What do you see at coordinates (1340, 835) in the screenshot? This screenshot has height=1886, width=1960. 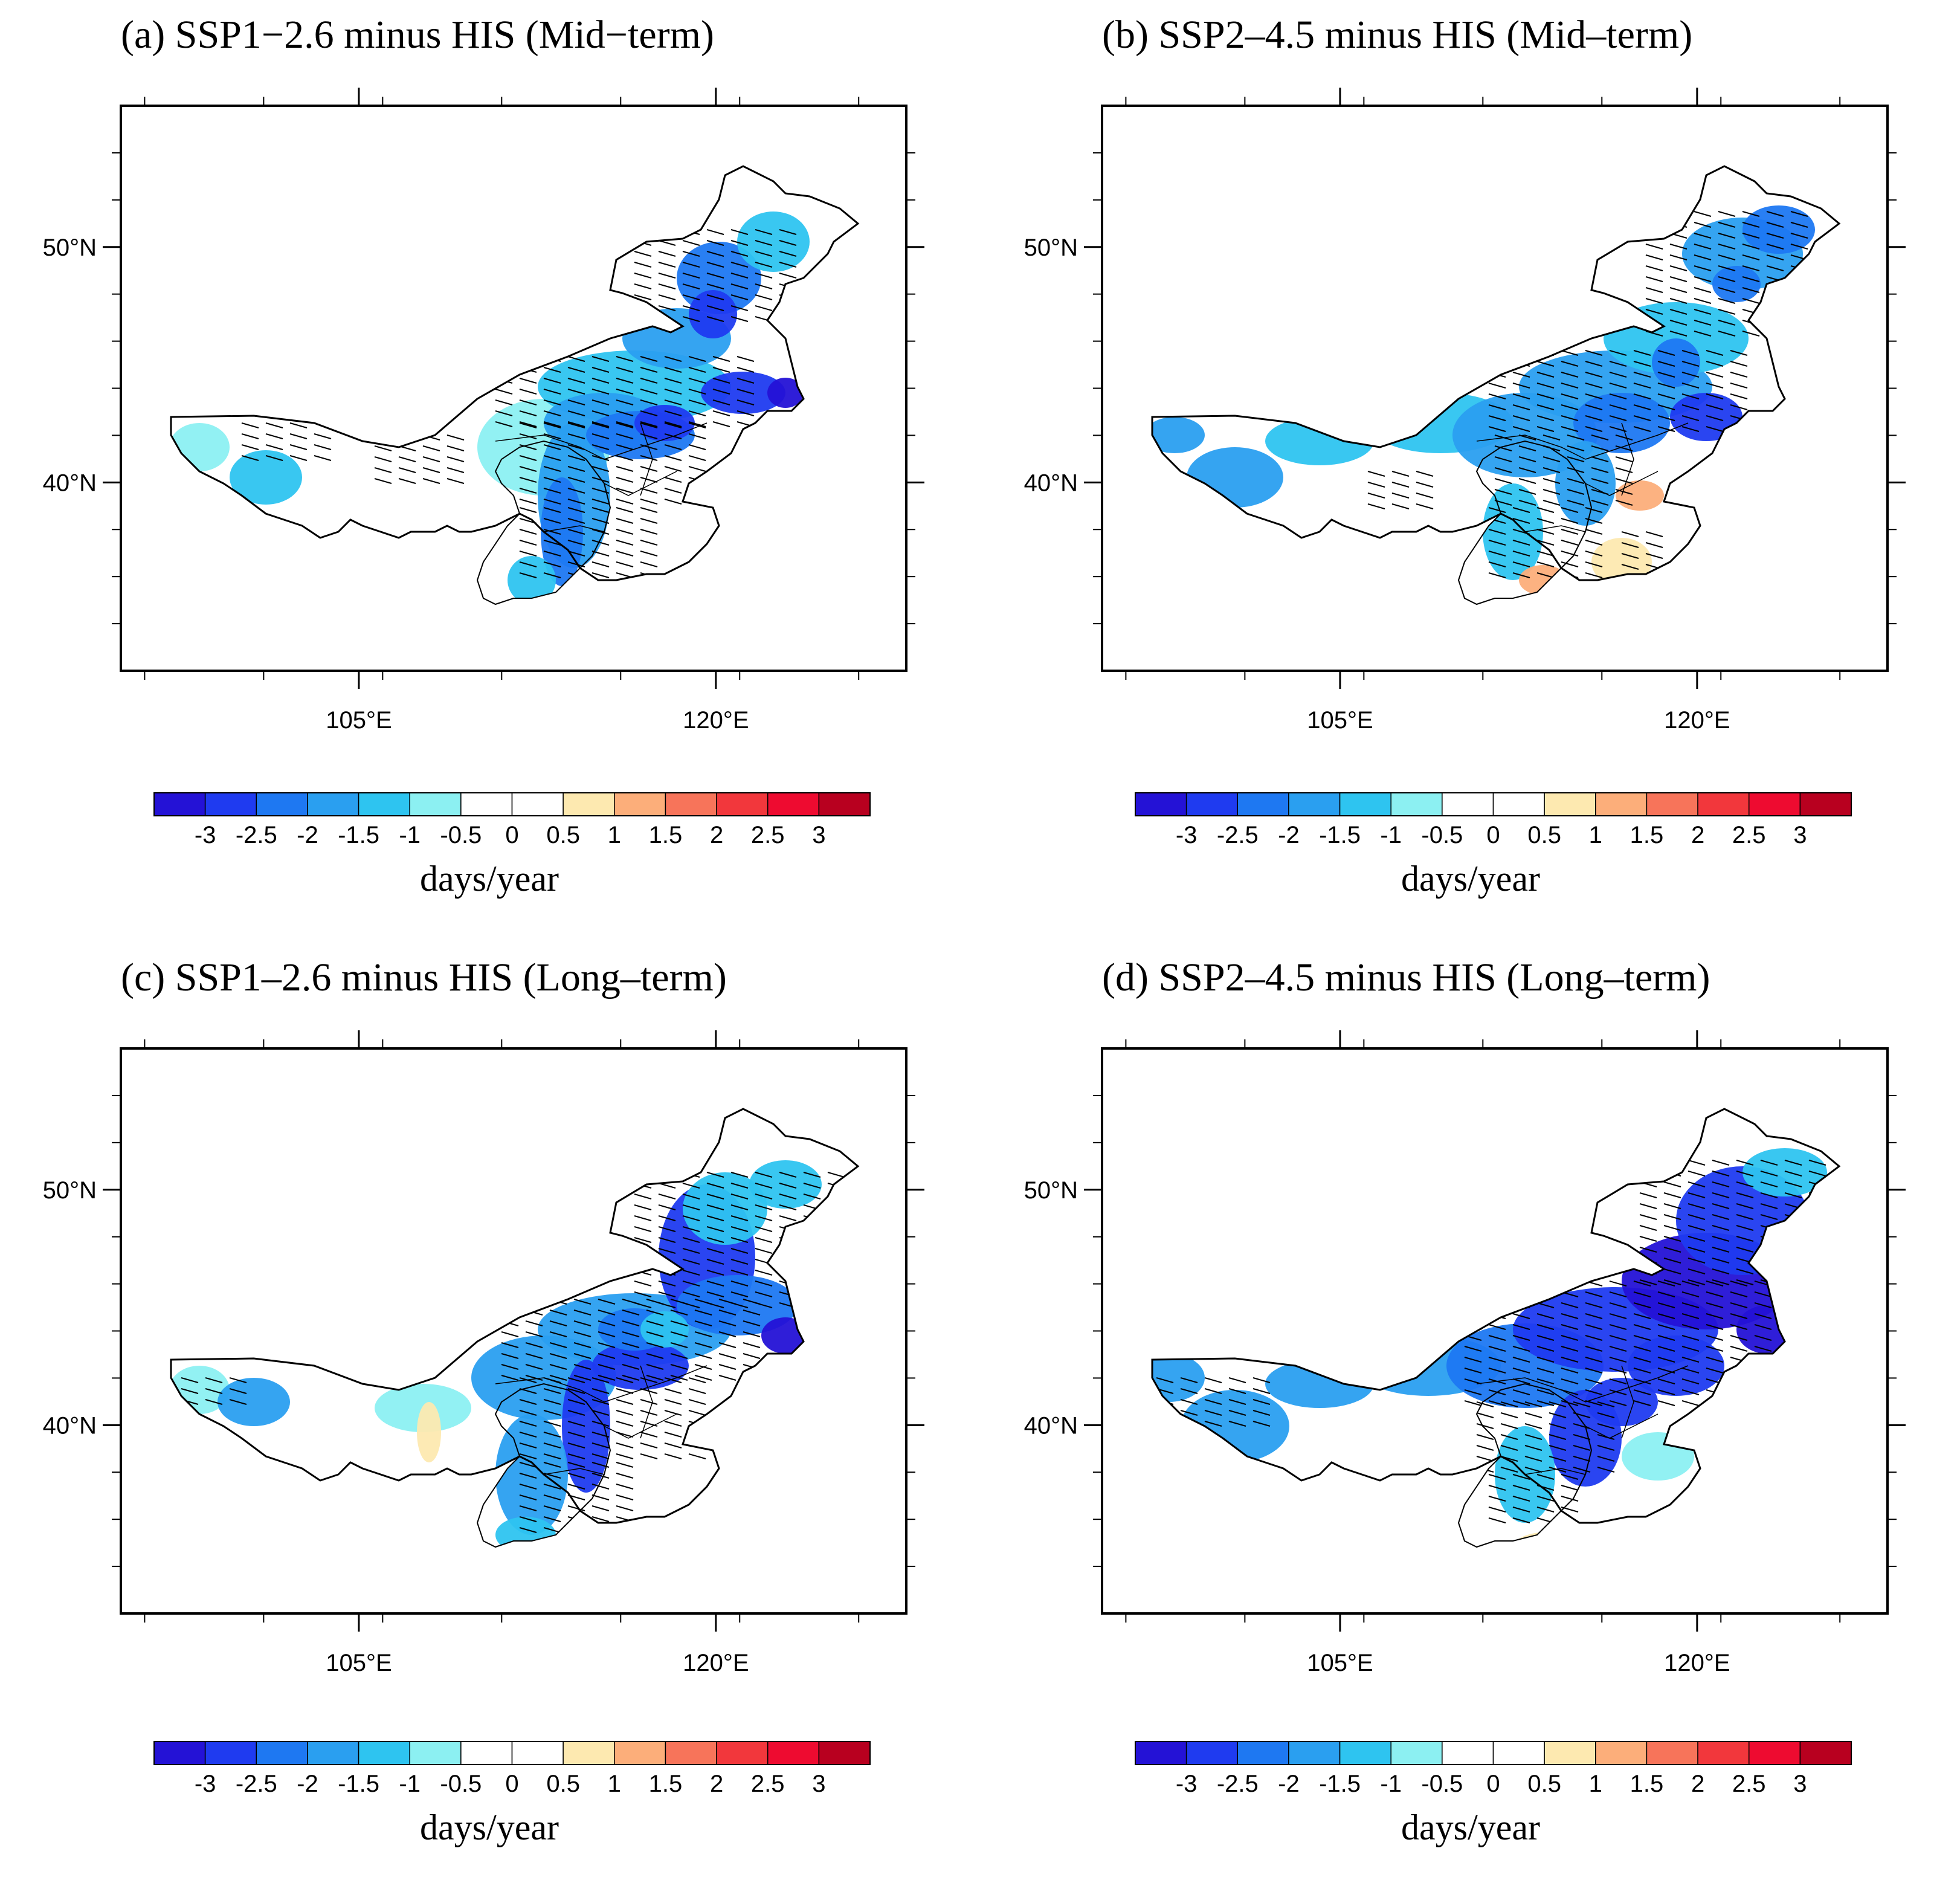 I see `colorbar-tick-label: -1.5` at bounding box center [1340, 835].